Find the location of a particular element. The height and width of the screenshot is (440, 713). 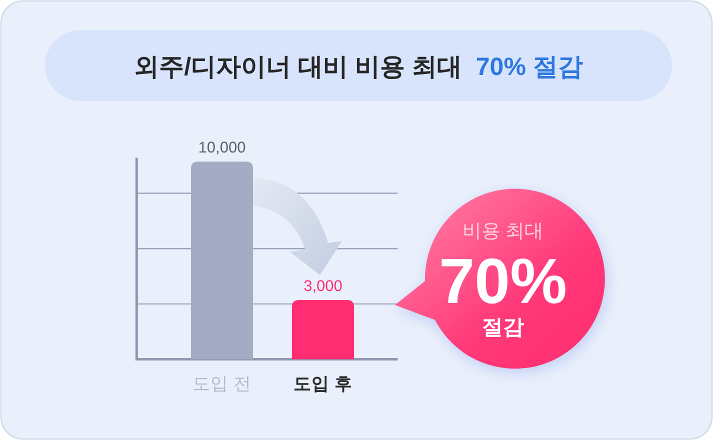

x-tick-label: 도입 후 is located at coordinates (323, 383).